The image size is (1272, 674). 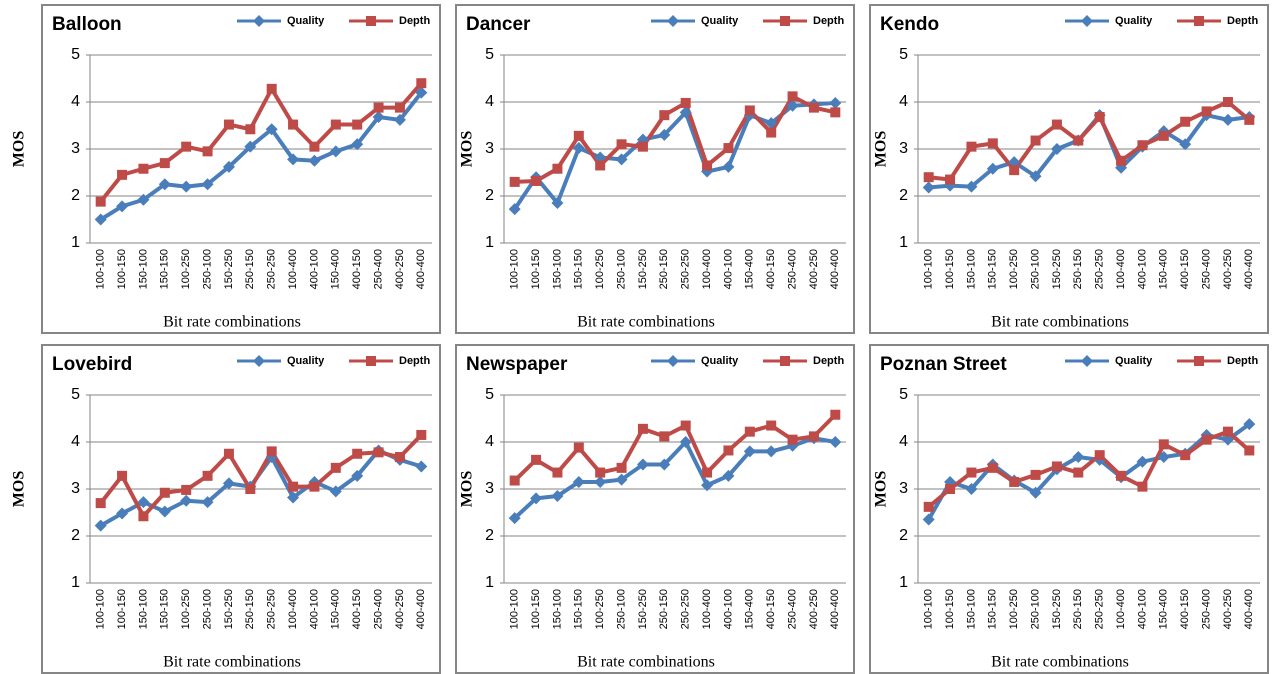 What do you see at coordinates (498, 24) in the screenshot?
I see `chart-title: Dancer` at bounding box center [498, 24].